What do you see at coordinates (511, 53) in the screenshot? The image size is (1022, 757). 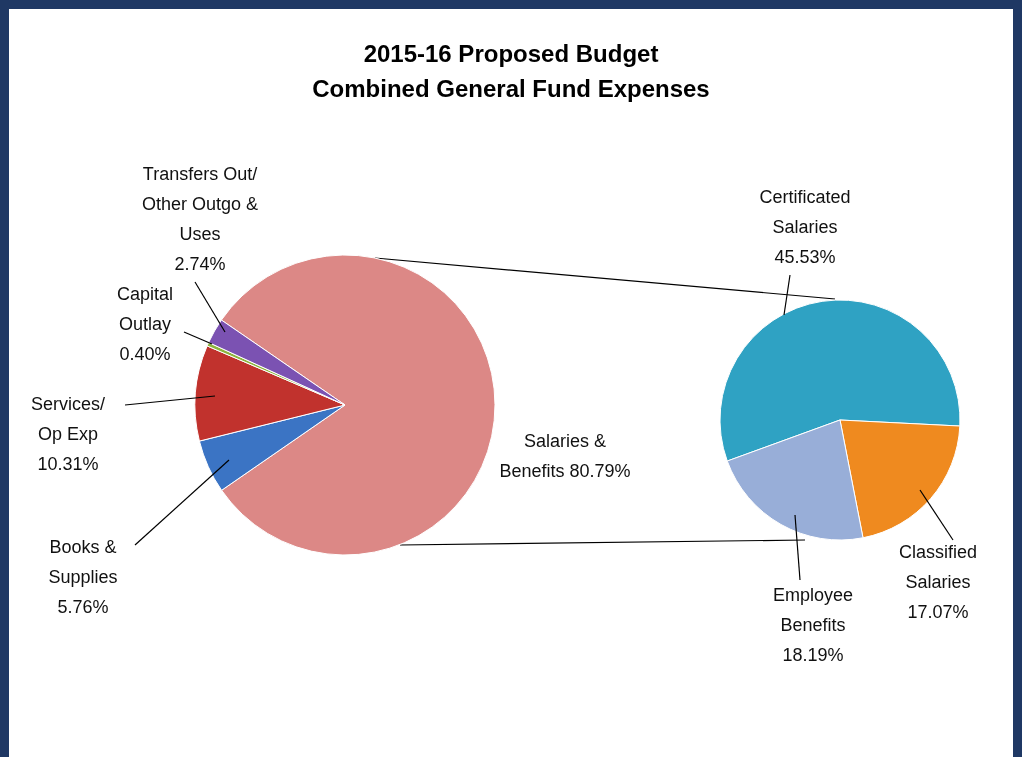 I see `chart-title: 2015-16 Proposed Budget` at bounding box center [511, 53].